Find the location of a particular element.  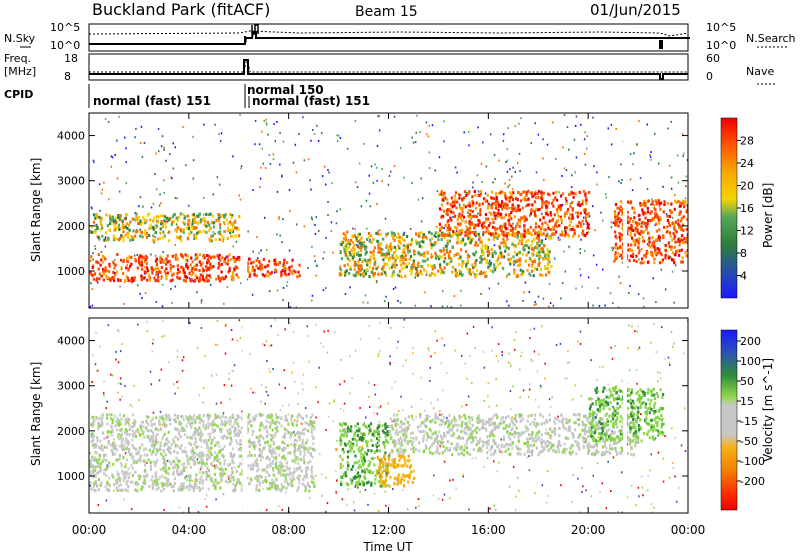

power-band-2-mark is located at coordinates (267, 272).